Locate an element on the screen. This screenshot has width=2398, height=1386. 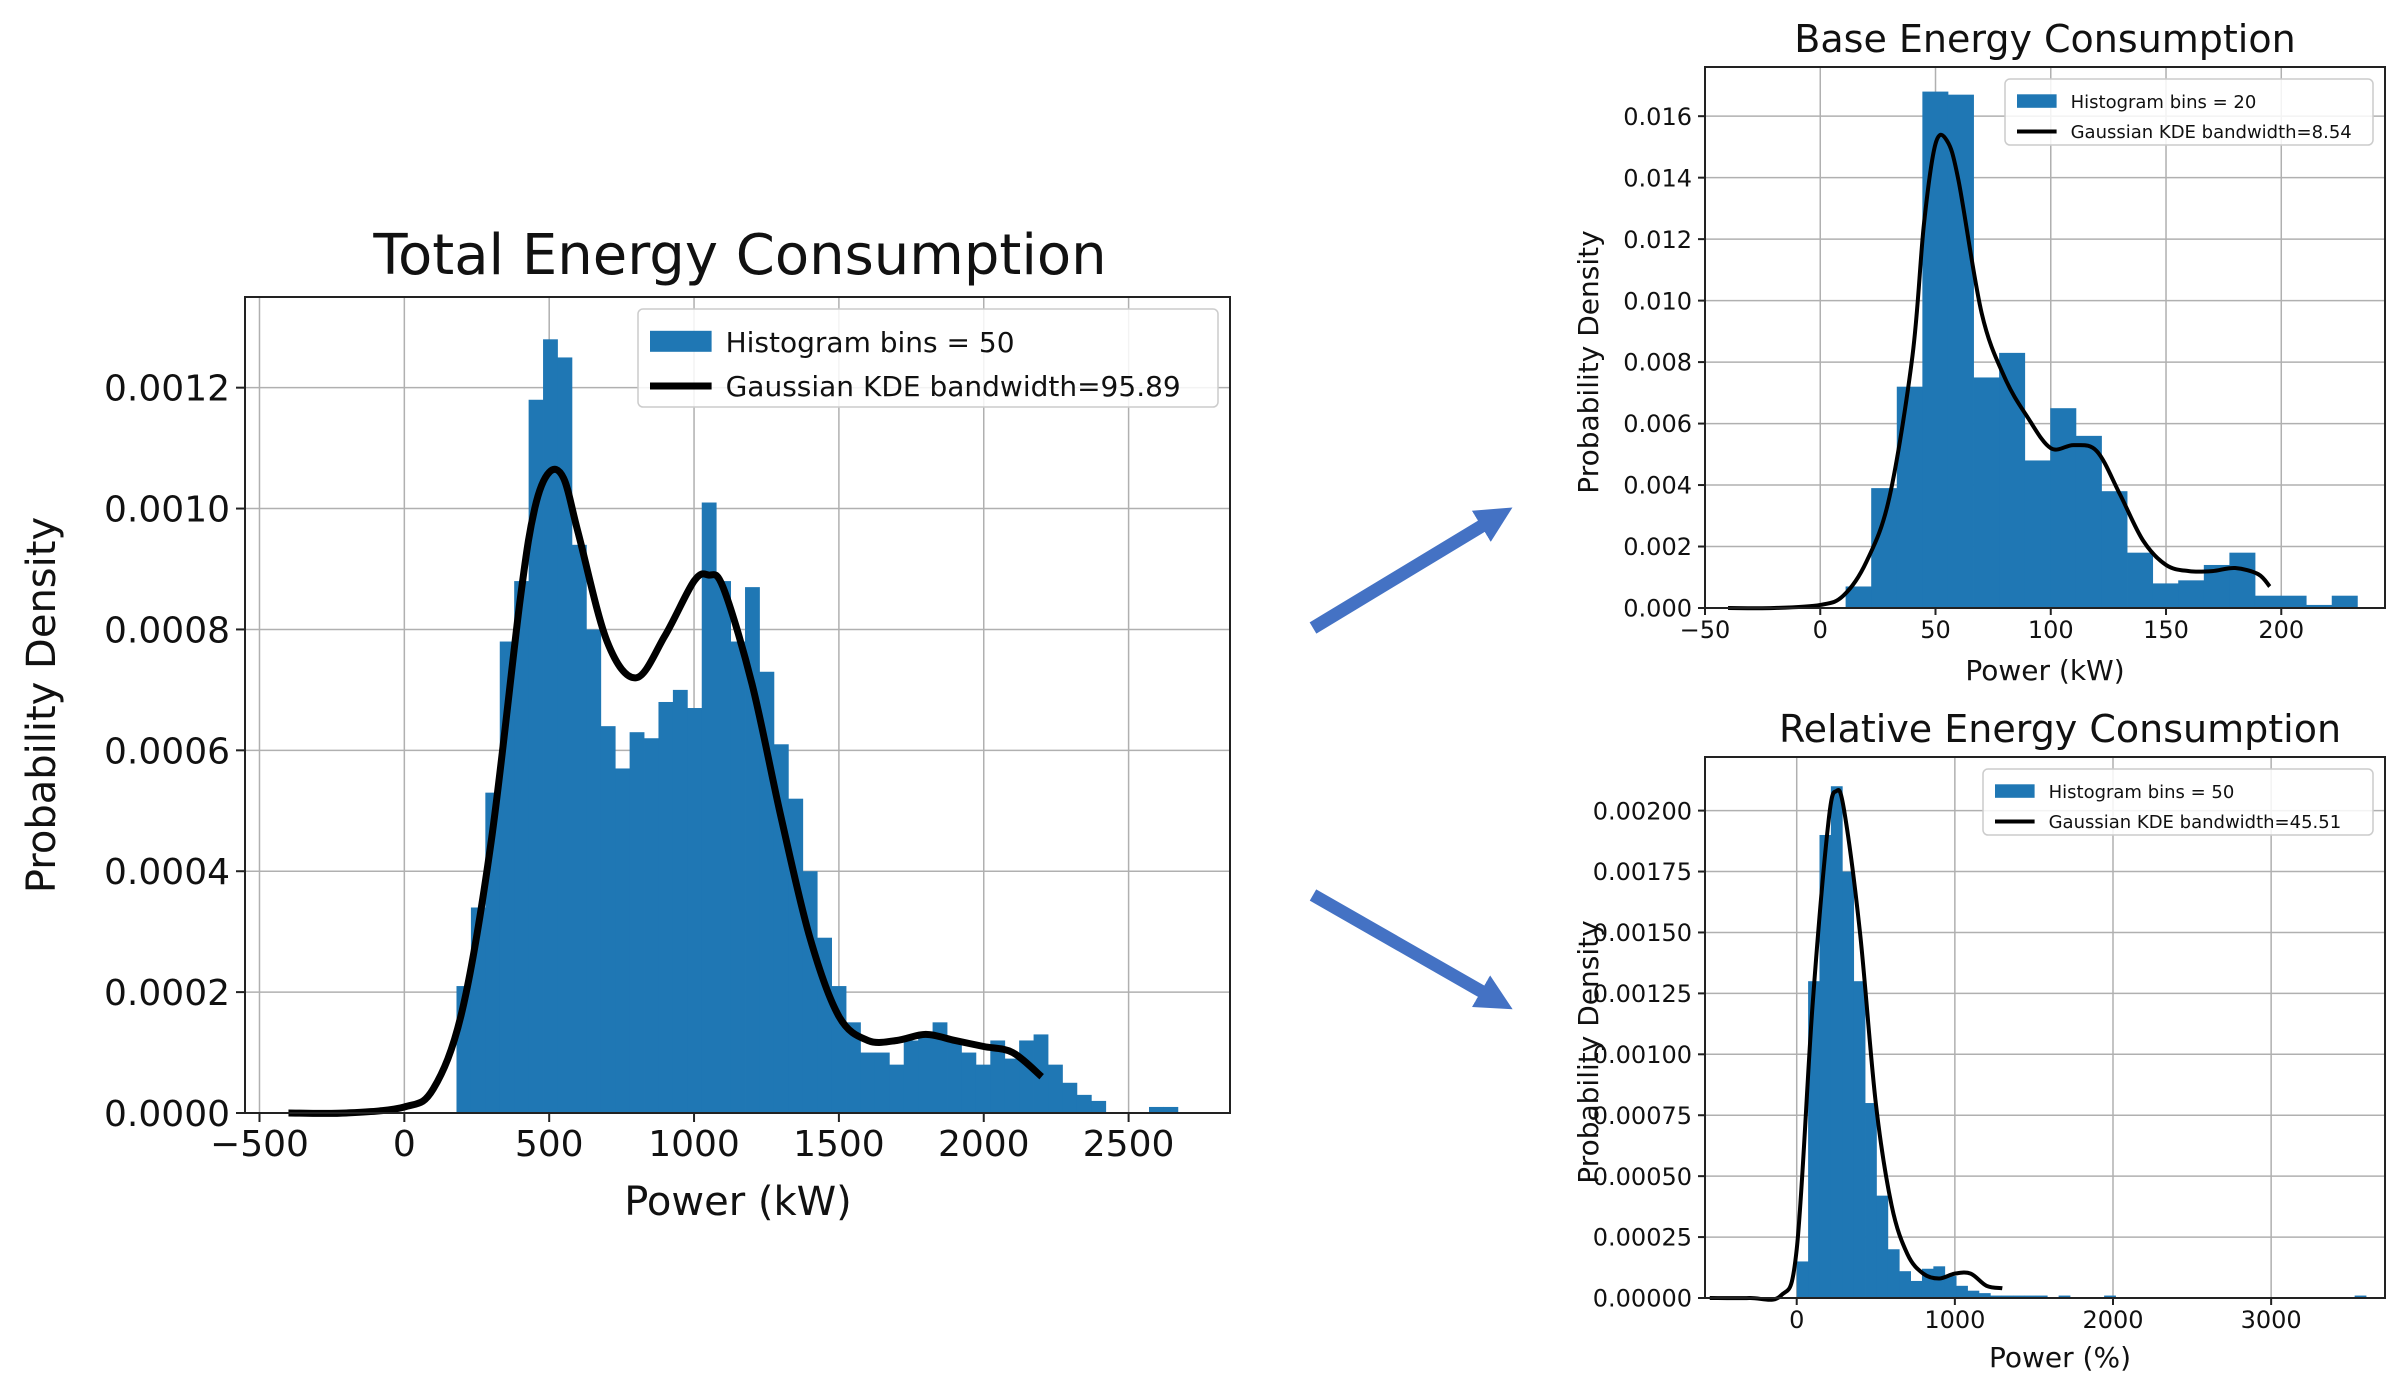
base-legend-hist-swatch is located at coordinates (2037, 101).